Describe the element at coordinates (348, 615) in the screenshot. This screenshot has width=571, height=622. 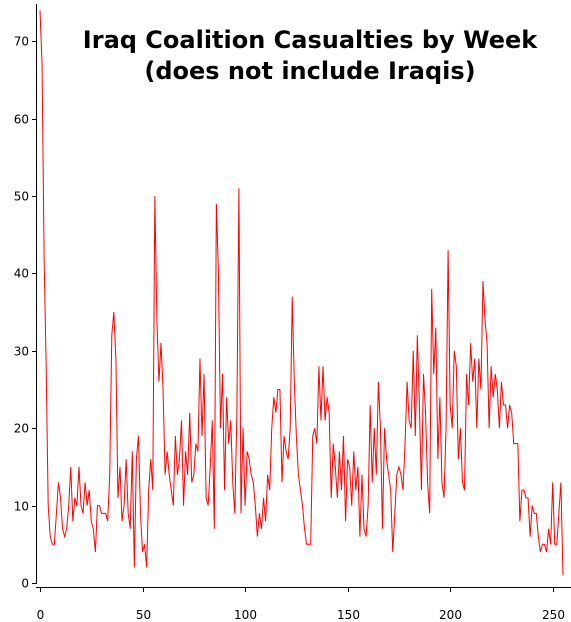
I see `x-tick-label: 150` at that location.